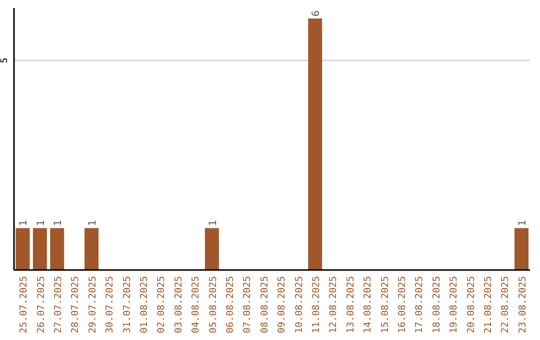 This screenshot has height=340, width=540. What do you see at coordinates (127, 305) in the screenshot?
I see `x-tick-label: 31.07.2025` at bounding box center [127, 305].